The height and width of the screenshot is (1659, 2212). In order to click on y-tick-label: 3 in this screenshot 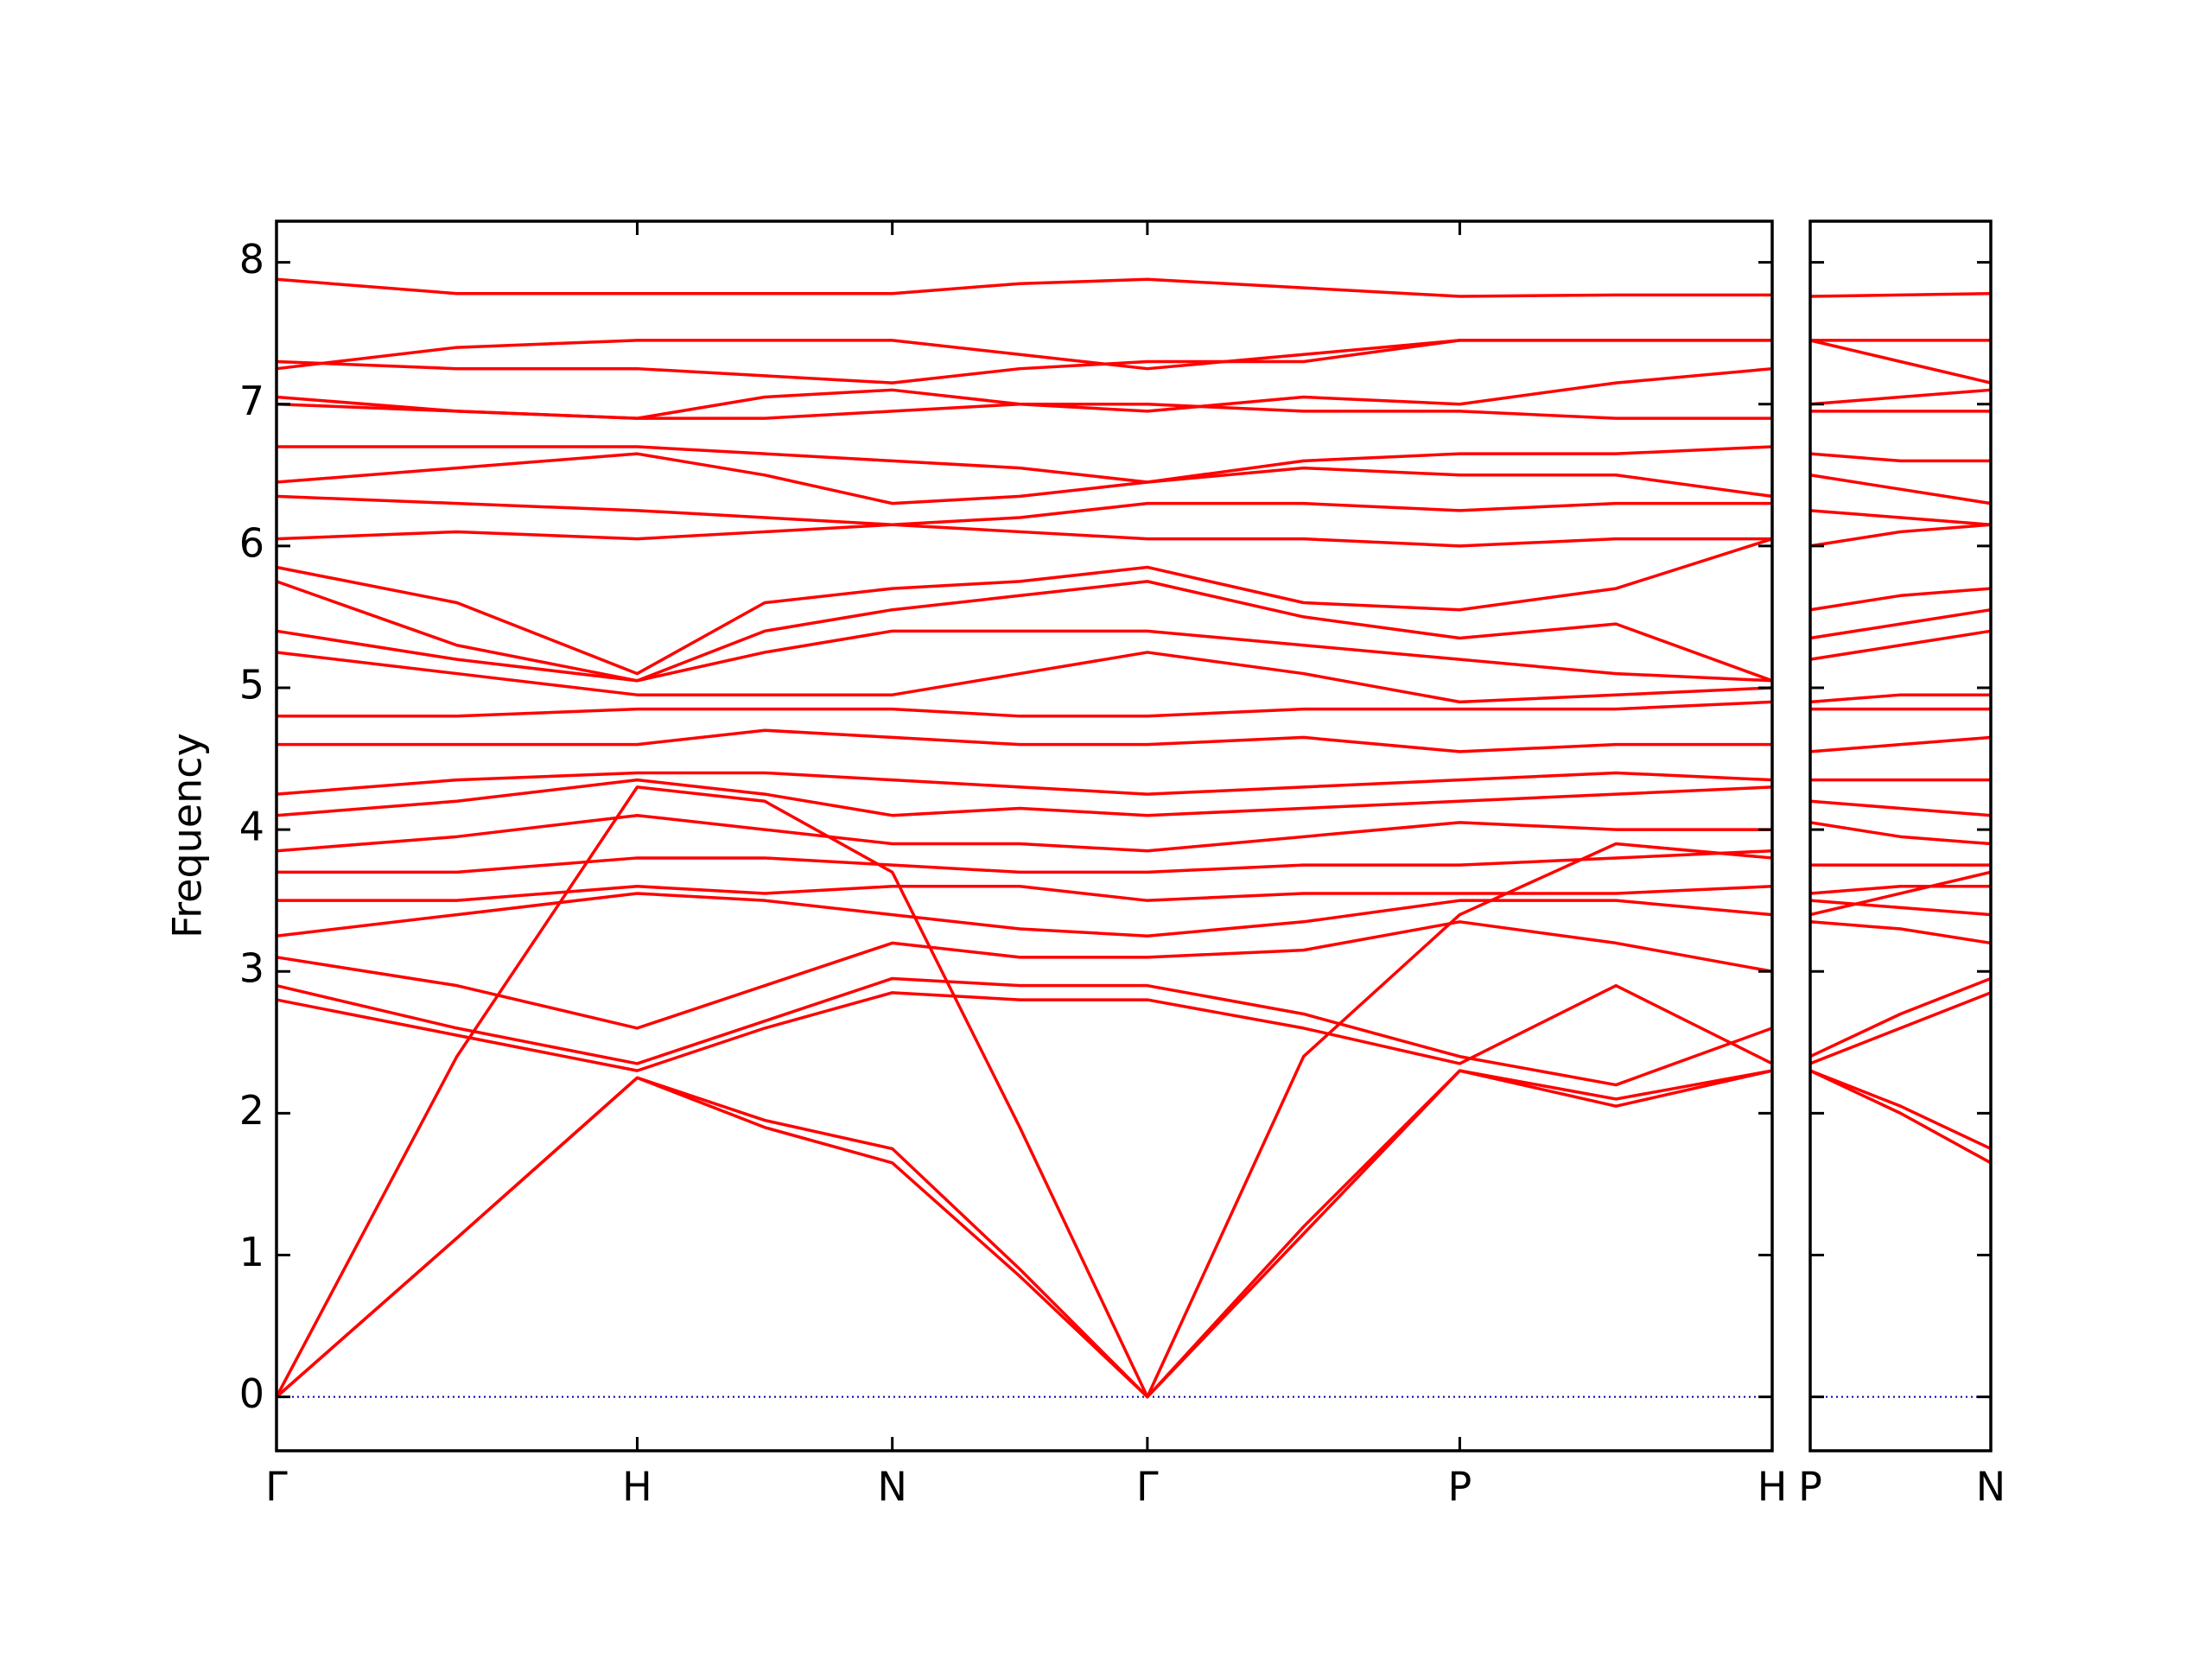, I will do `click(251, 968)`.